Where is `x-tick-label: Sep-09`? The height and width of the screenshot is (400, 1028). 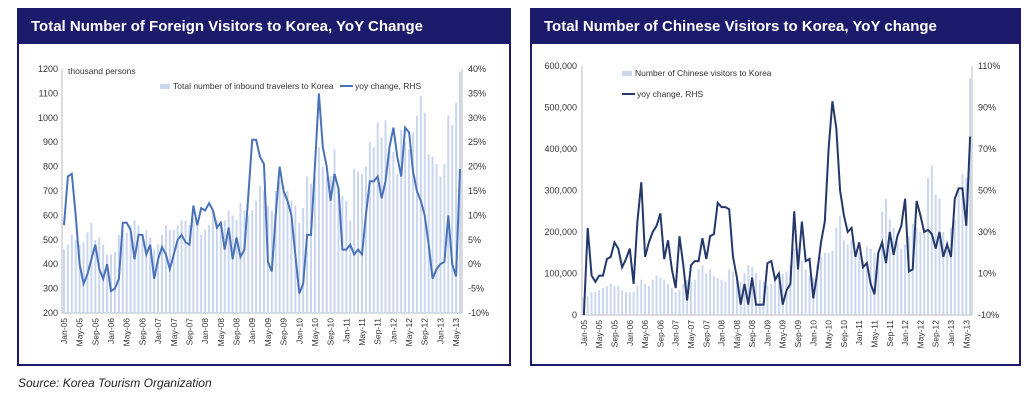 x-tick-label: Sep-09 is located at coordinates (798, 334).